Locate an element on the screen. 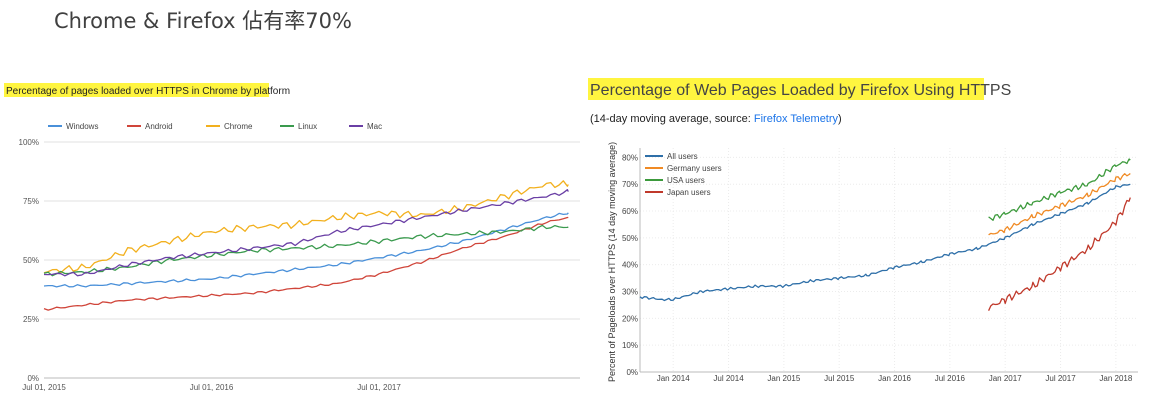 This screenshot has height=415, width=1162. firefox-telemetry-link: Firefox Telemetry is located at coordinates (796, 119).